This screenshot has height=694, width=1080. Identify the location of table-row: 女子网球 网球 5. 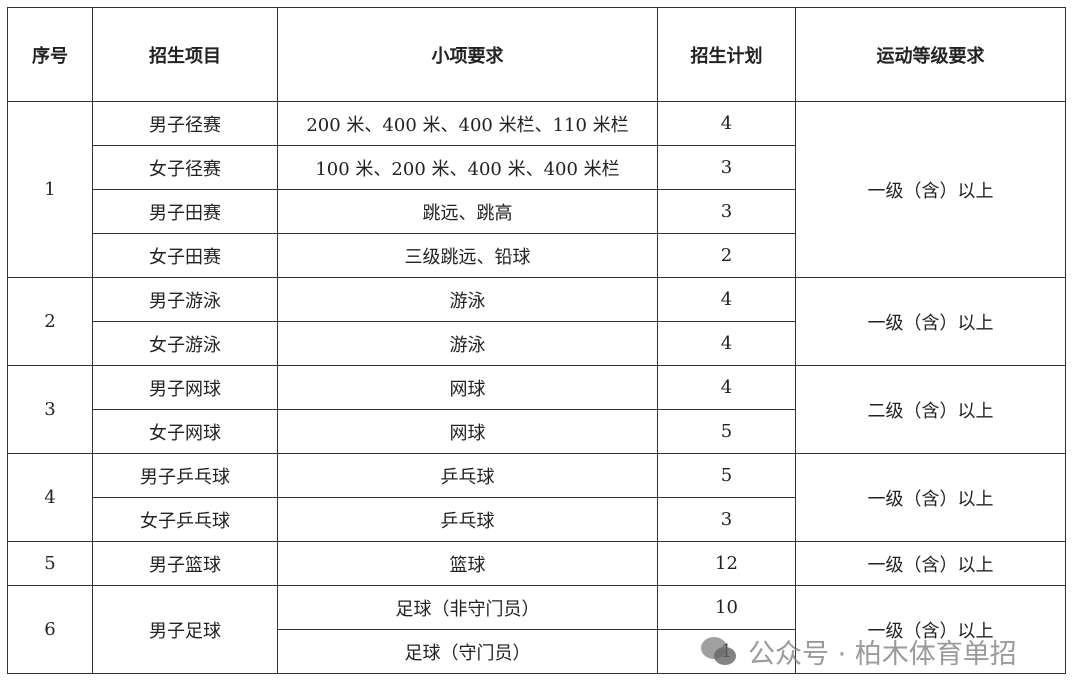
(537, 431).